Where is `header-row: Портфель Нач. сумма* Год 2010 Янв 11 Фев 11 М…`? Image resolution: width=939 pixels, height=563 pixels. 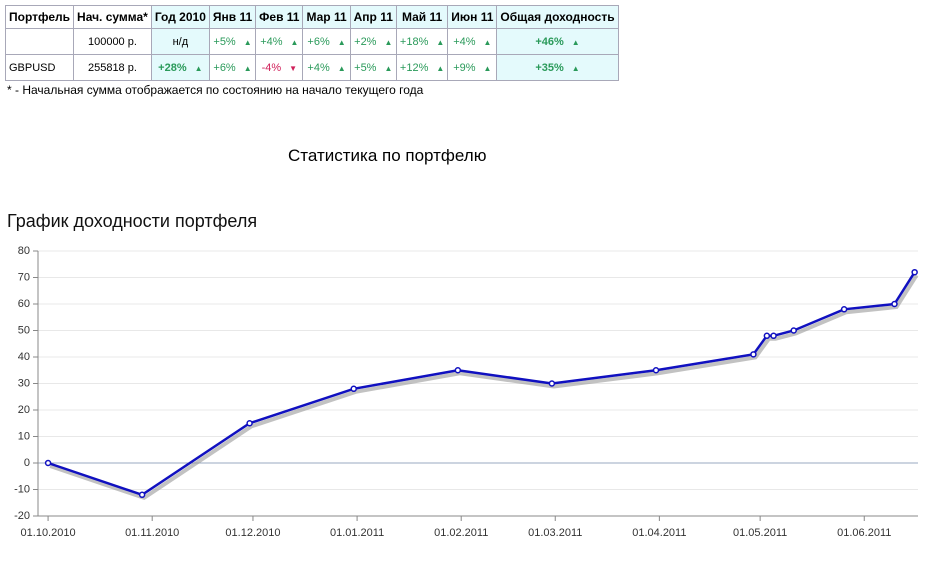
header-row: Портфель Нач. сумма* Год 2010 Янв 11 Фев 11 М… is located at coordinates (311, 17).